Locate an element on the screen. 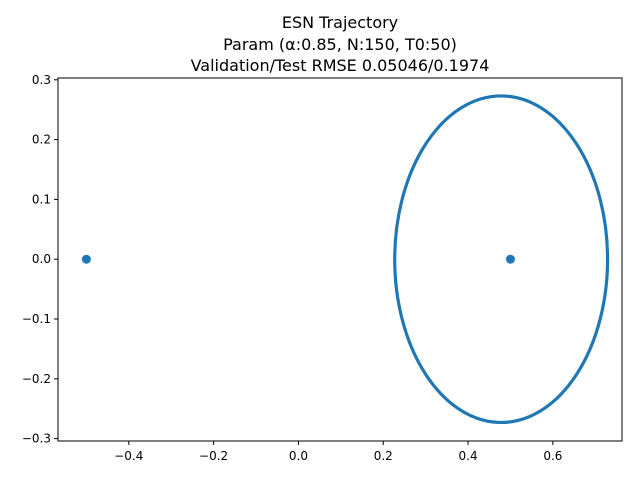 Image resolution: width=640 pixels, height=480 pixels. y-tick-label: 0.1 is located at coordinates (41, 199).